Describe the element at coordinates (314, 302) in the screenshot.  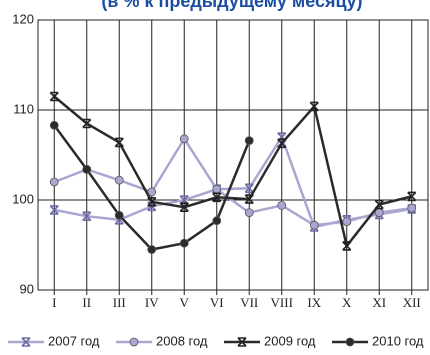
I see `x-tick-label: IX` at that location.